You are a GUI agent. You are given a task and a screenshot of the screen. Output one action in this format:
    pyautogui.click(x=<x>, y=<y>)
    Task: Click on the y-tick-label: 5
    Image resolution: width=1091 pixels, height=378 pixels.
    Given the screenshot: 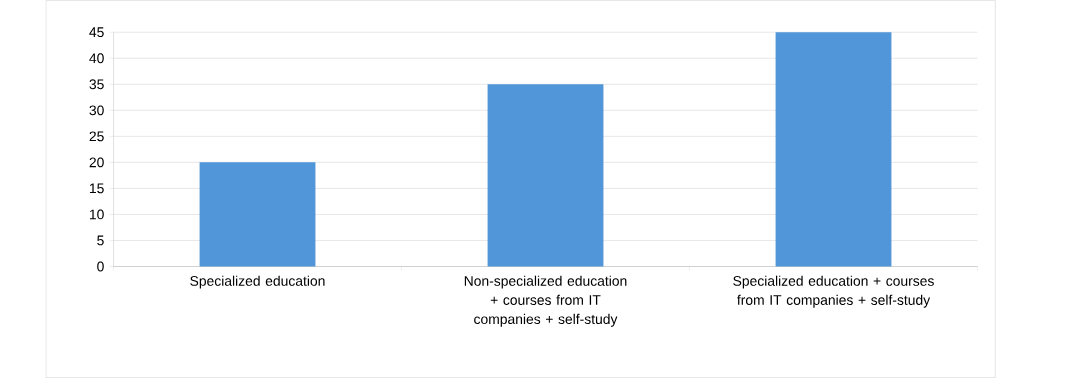 What is the action you would take?
    pyautogui.click(x=100, y=240)
    